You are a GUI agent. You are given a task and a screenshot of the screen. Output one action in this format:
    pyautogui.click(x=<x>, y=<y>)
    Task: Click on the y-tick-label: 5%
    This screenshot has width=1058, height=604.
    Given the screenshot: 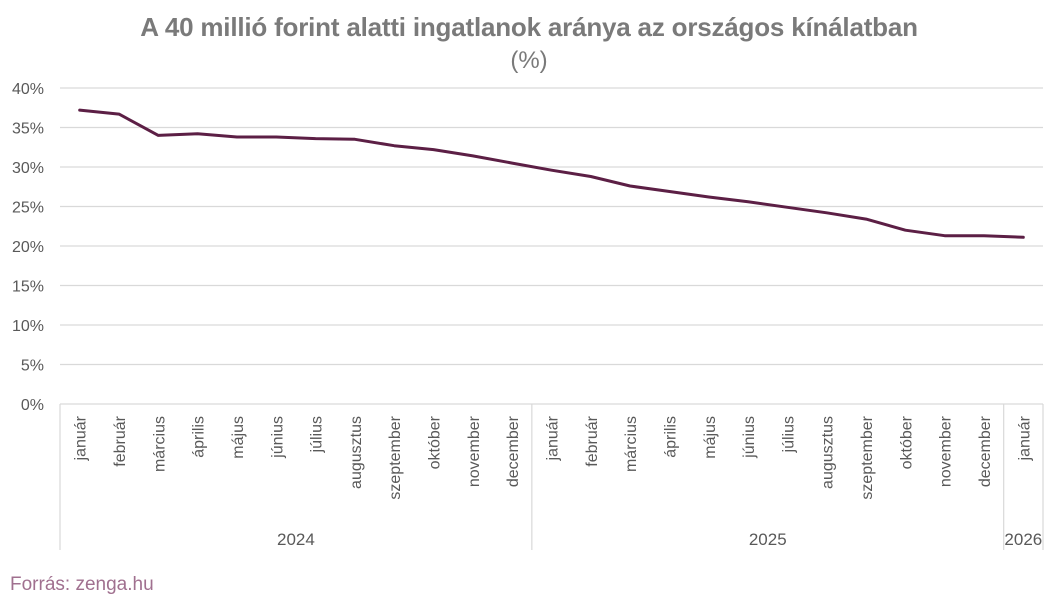 What is the action you would take?
    pyautogui.click(x=32, y=366)
    